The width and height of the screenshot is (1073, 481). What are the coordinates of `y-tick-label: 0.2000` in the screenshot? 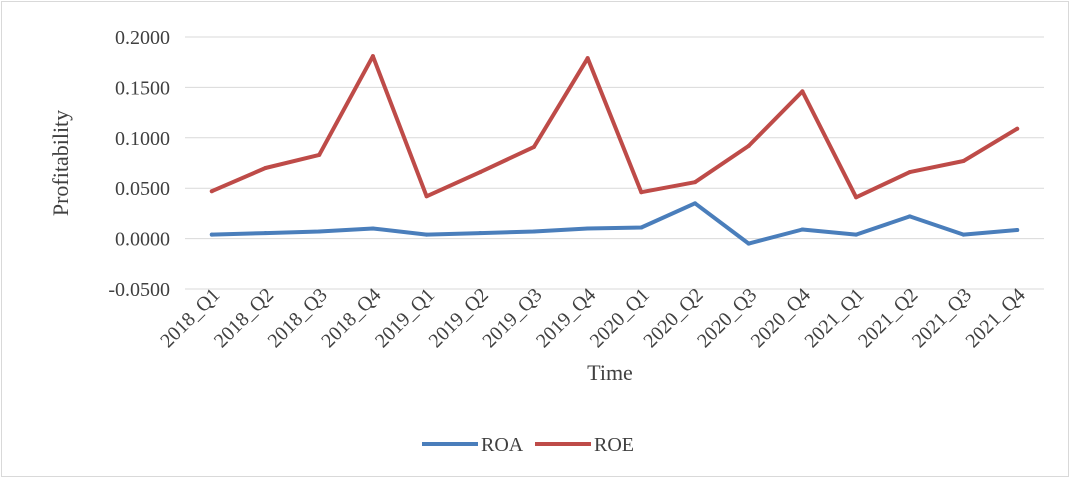 It's located at (142, 38).